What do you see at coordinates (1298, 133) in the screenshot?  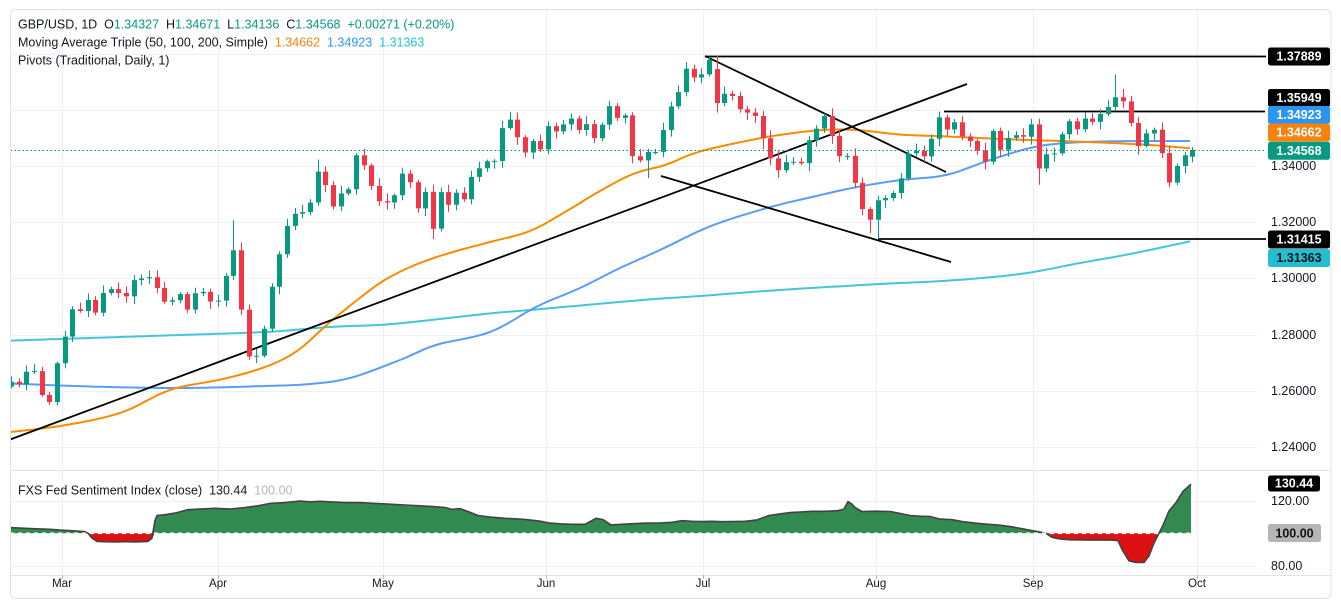 I see `svg-text: 1.34662` at bounding box center [1298, 133].